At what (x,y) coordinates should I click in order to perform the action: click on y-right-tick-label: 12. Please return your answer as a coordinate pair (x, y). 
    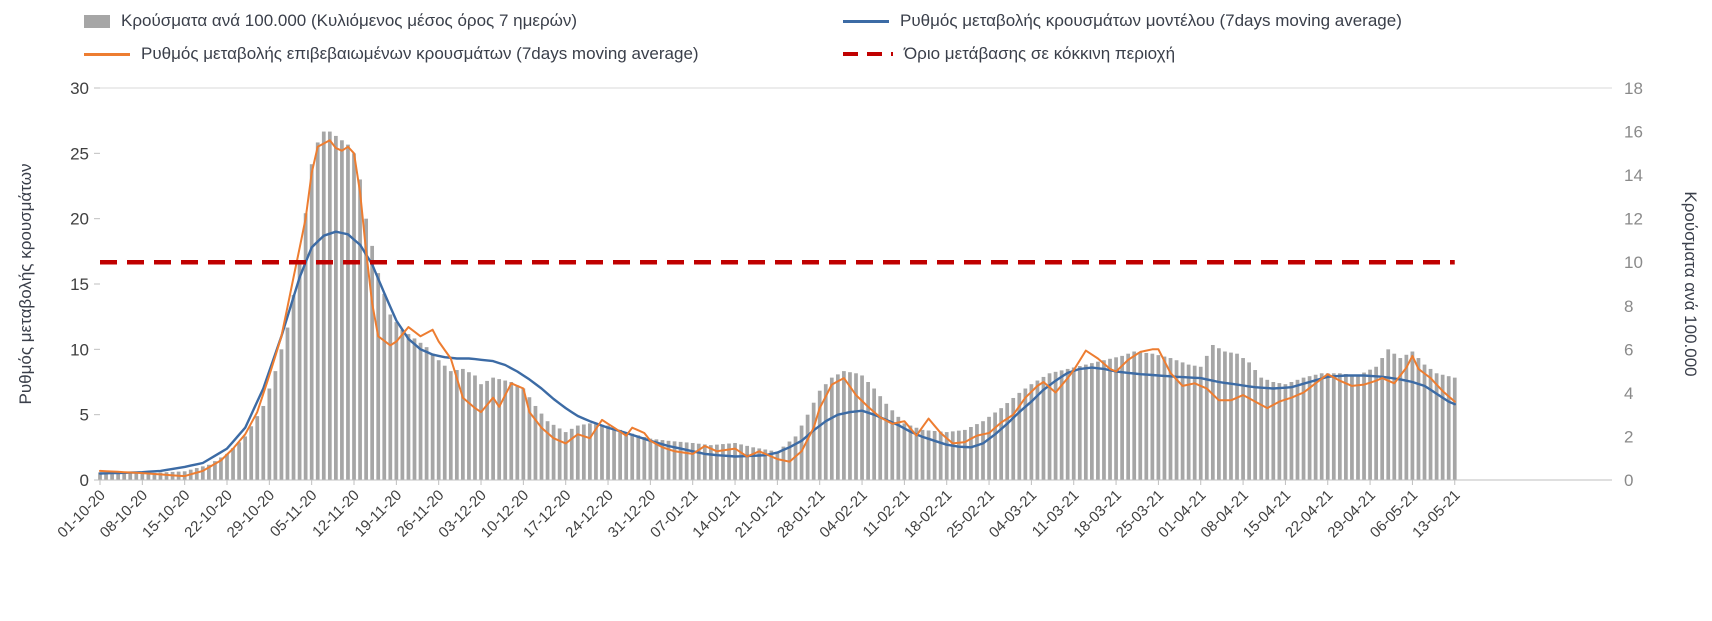
    Looking at the image, I should click on (1633, 219).